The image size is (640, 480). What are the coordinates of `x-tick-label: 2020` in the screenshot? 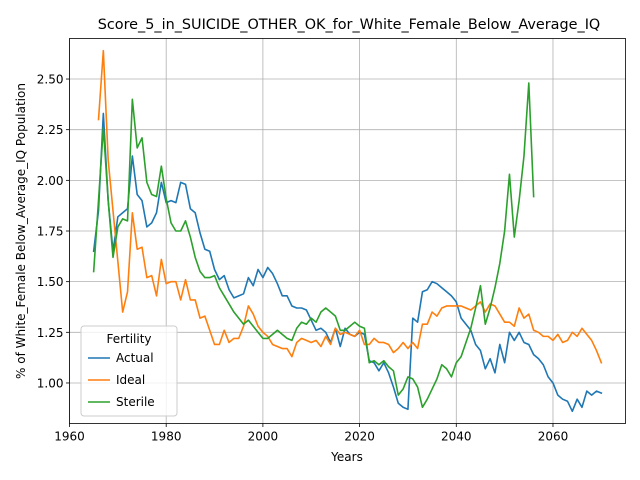 It's located at (359, 437).